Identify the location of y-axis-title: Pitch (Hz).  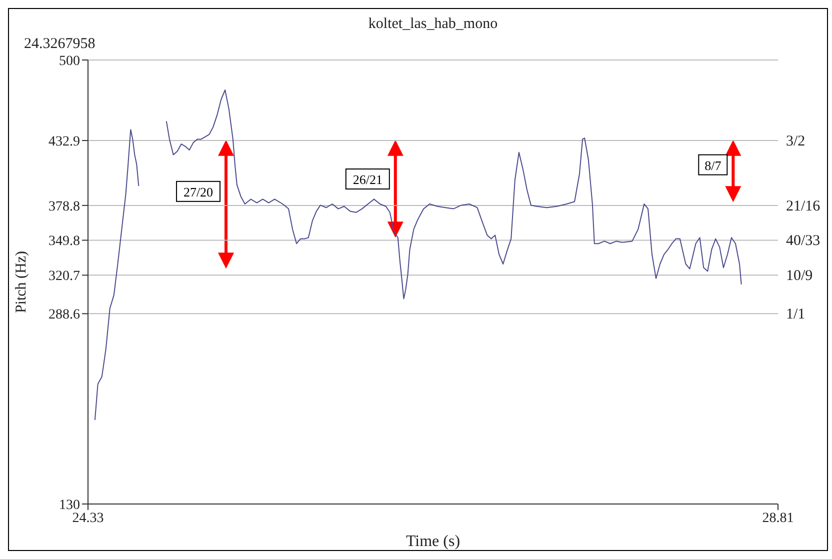
(21, 282).